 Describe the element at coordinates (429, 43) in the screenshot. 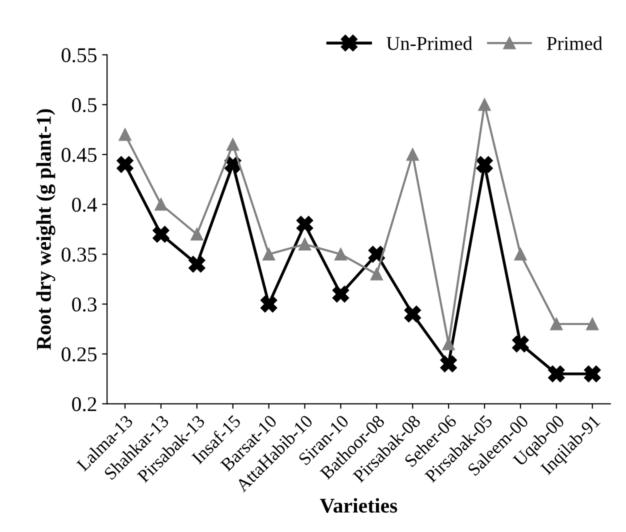

I see `legend-label: Un-Primed` at that location.